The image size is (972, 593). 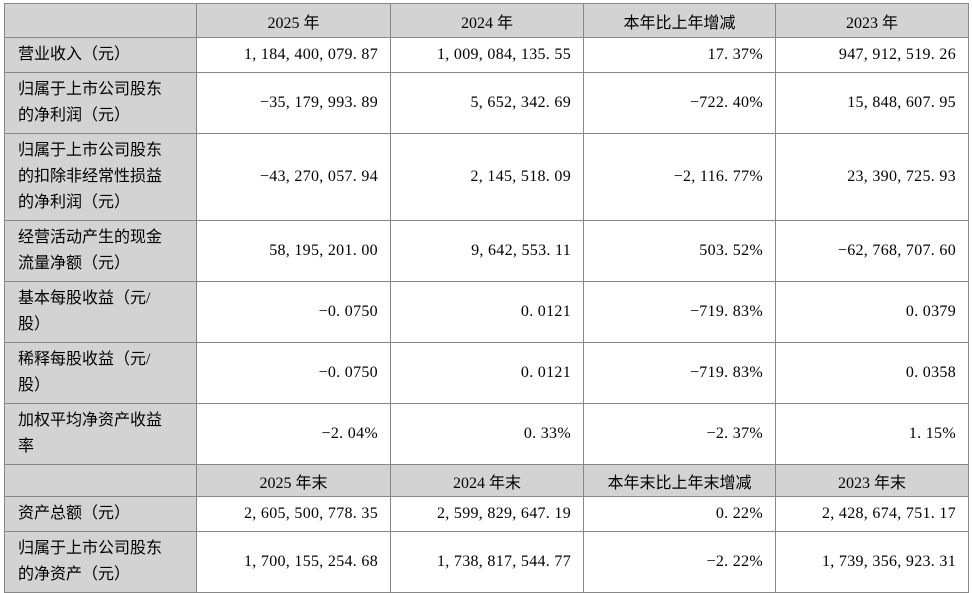 What do you see at coordinates (679, 251) in the screenshot?
I see `value-cell: 503. 52%` at bounding box center [679, 251].